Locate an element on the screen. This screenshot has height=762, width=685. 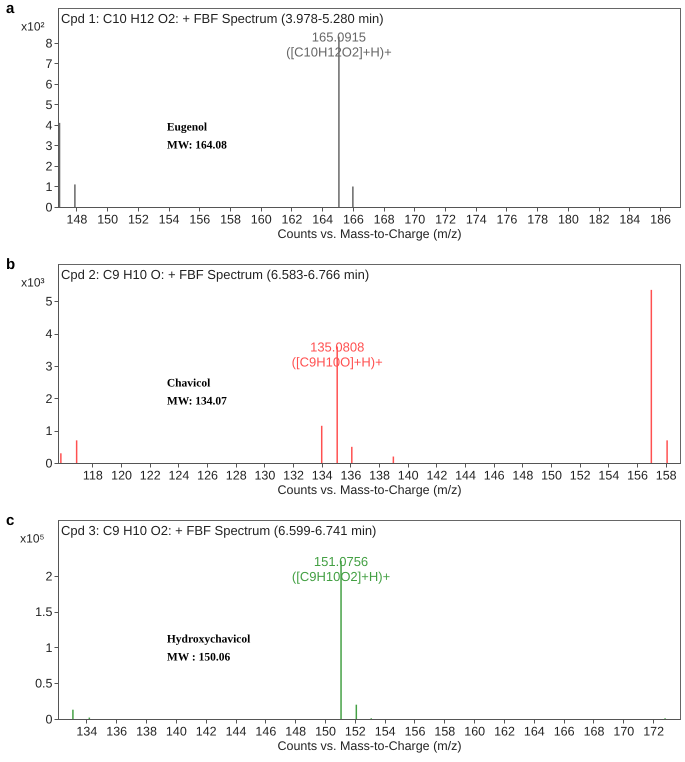
annotation: Eugenol is located at coordinates (187, 127).